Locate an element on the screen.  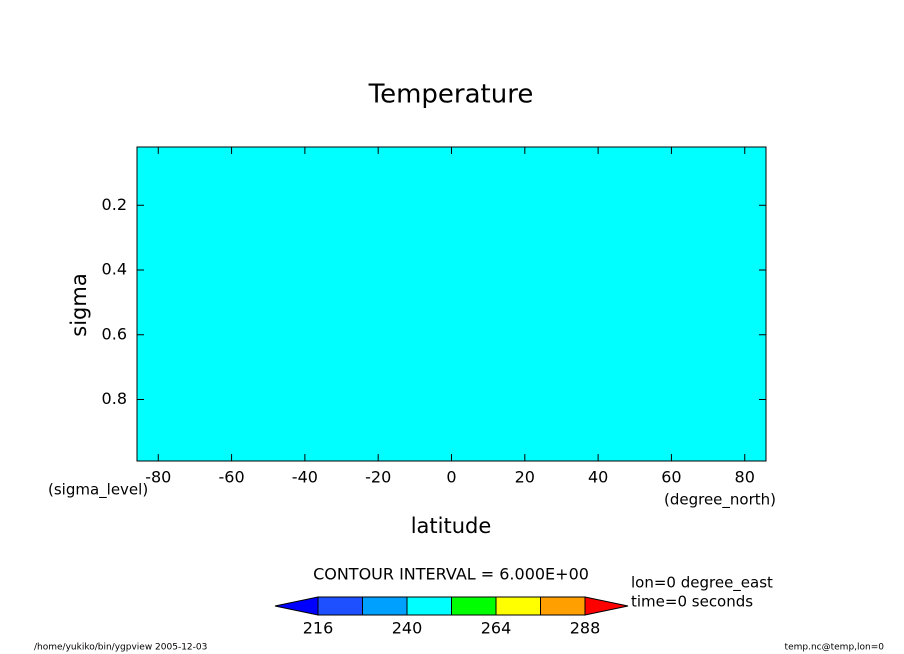
y-tick-label: 0.8 is located at coordinates (114, 398).